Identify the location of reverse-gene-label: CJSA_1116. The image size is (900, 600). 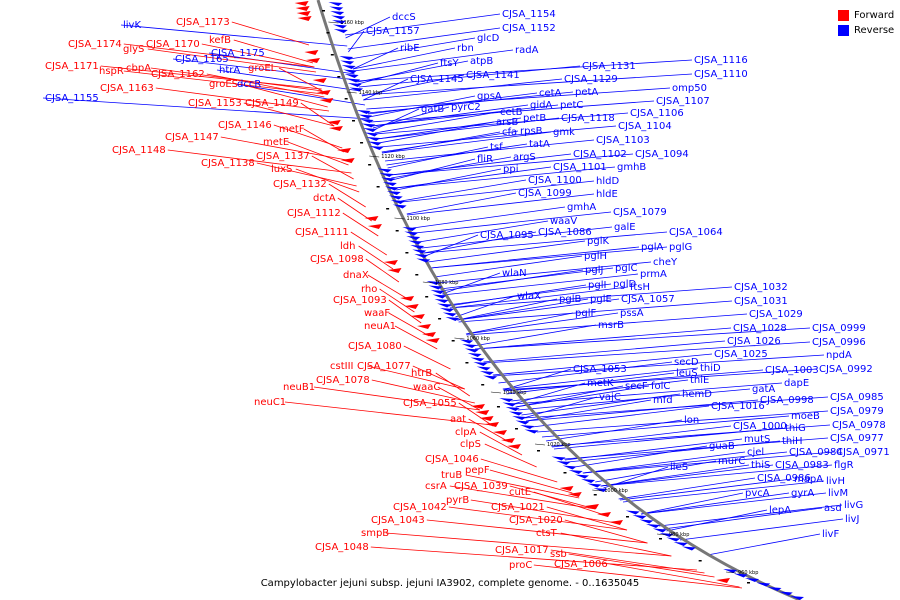
(721, 60).